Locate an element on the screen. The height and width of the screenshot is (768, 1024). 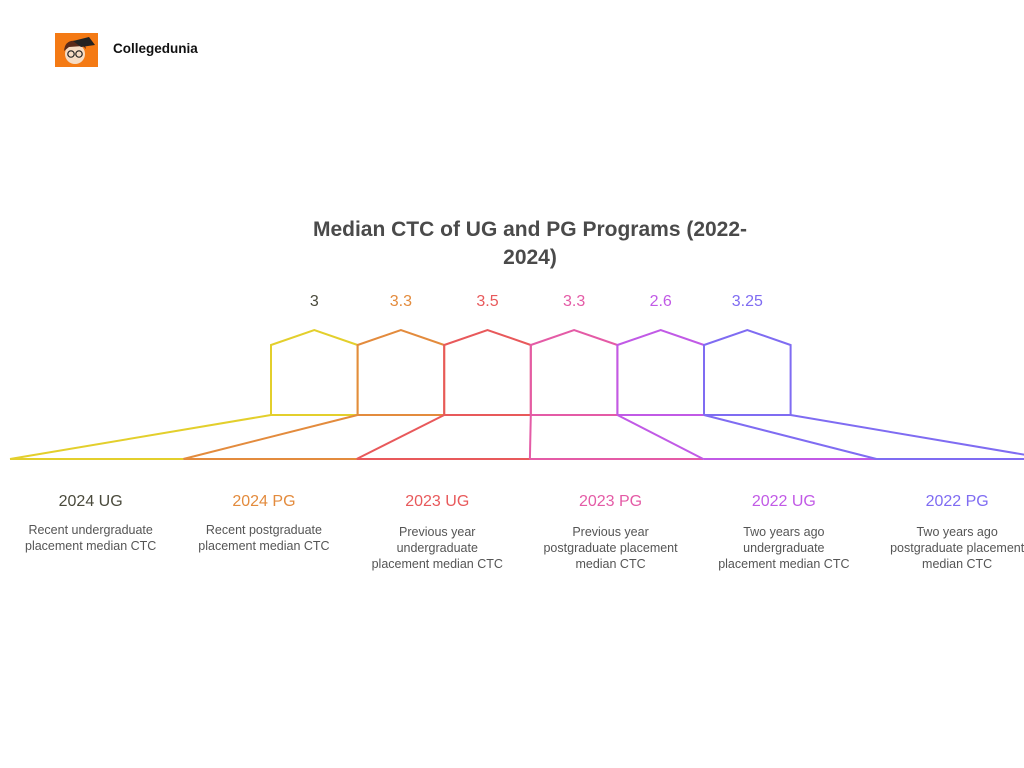
value-label: 3.5 is located at coordinates (487, 301).